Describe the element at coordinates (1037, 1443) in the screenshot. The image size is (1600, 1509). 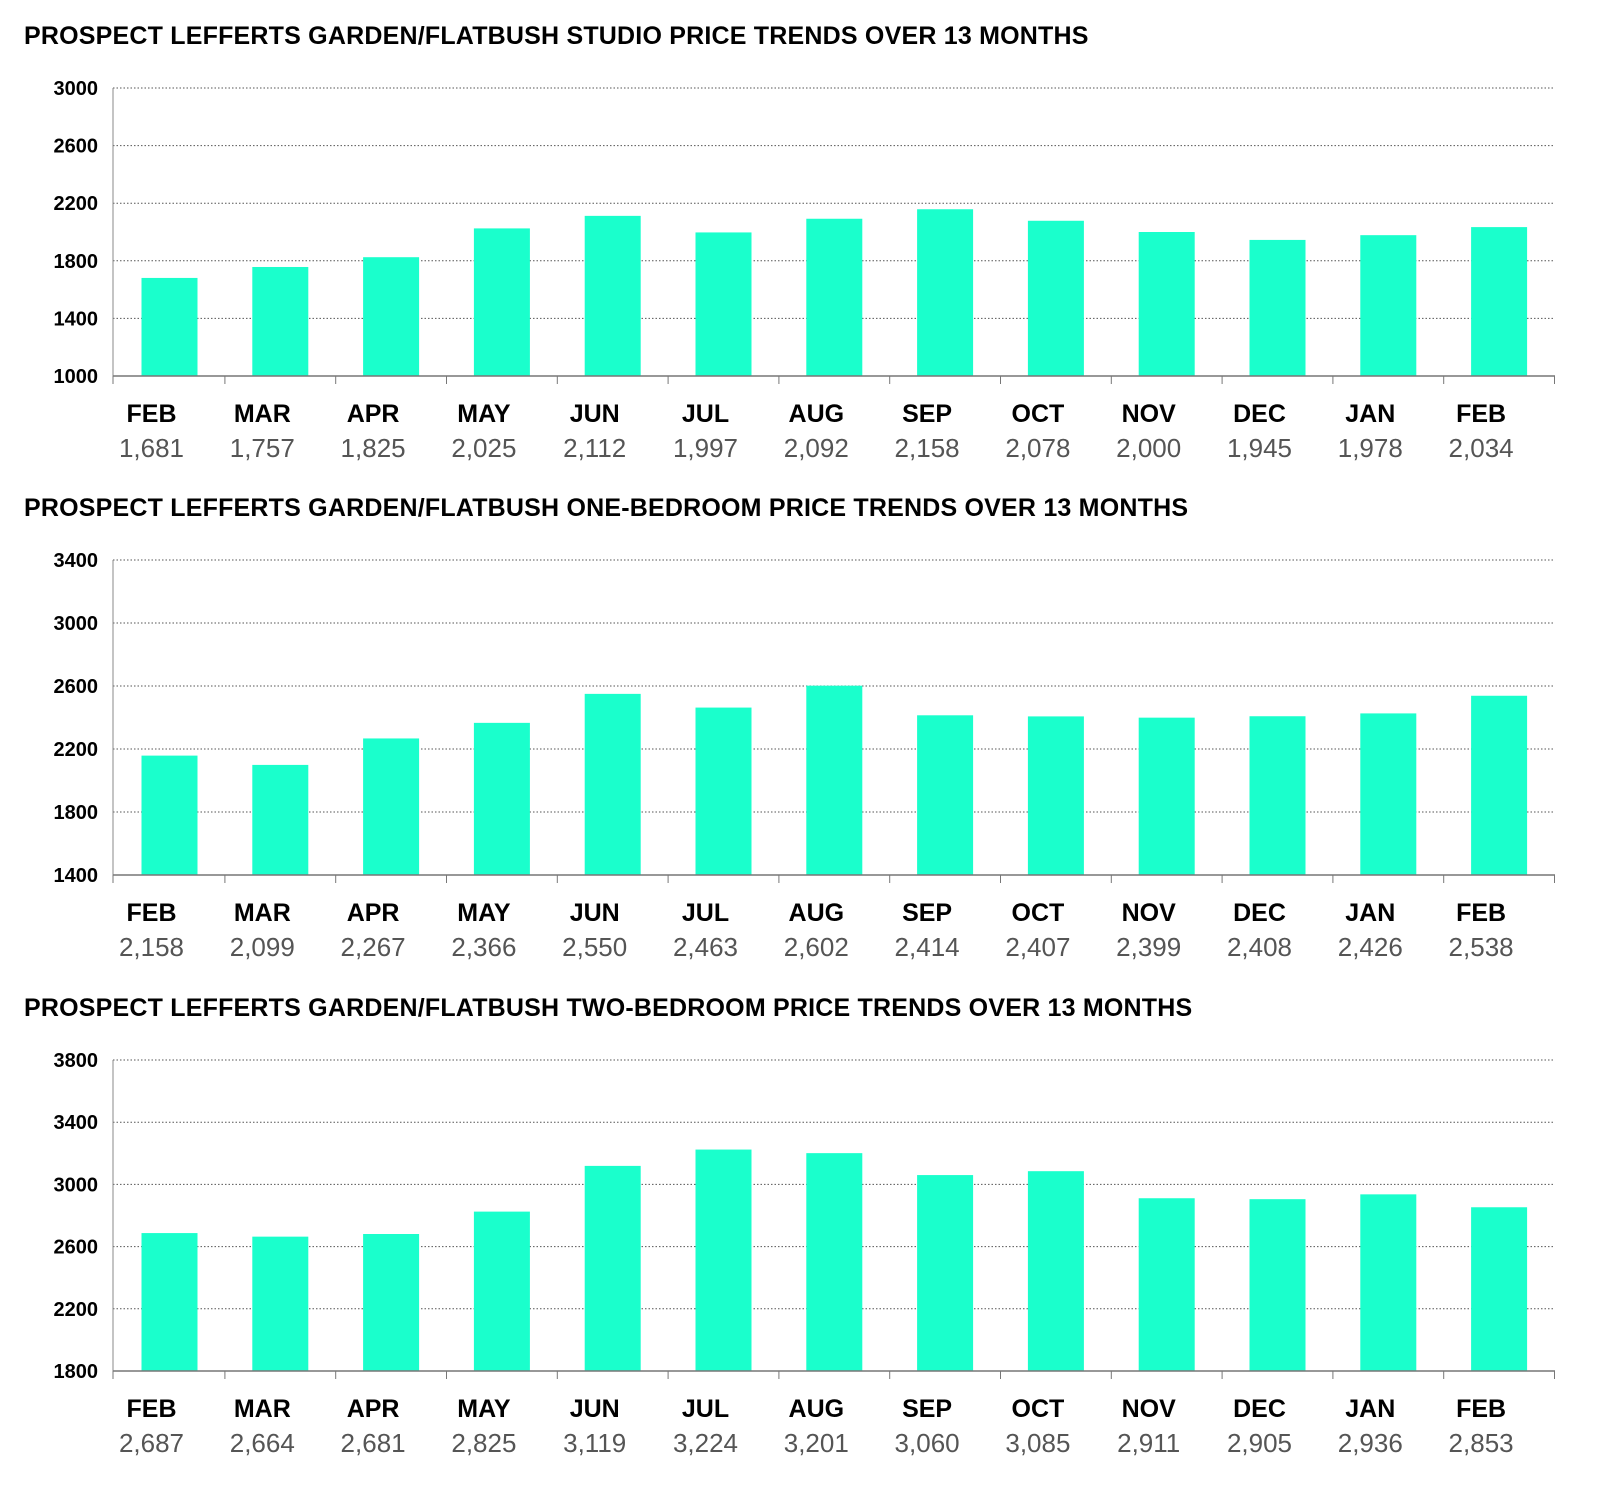
I see `data-value-label: 3,085` at that location.